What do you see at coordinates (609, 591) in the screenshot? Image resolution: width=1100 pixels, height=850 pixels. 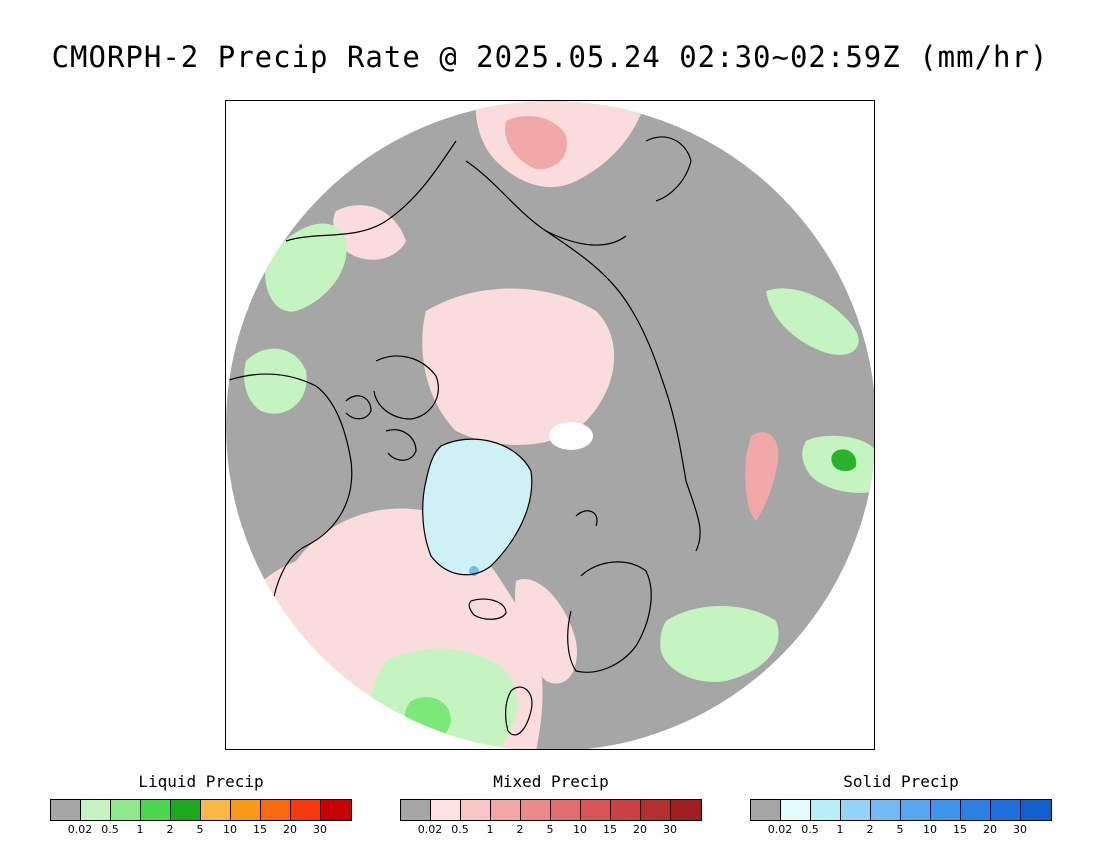 I see `svalbard-scandinavia-coast` at bounding box center [609, 591].